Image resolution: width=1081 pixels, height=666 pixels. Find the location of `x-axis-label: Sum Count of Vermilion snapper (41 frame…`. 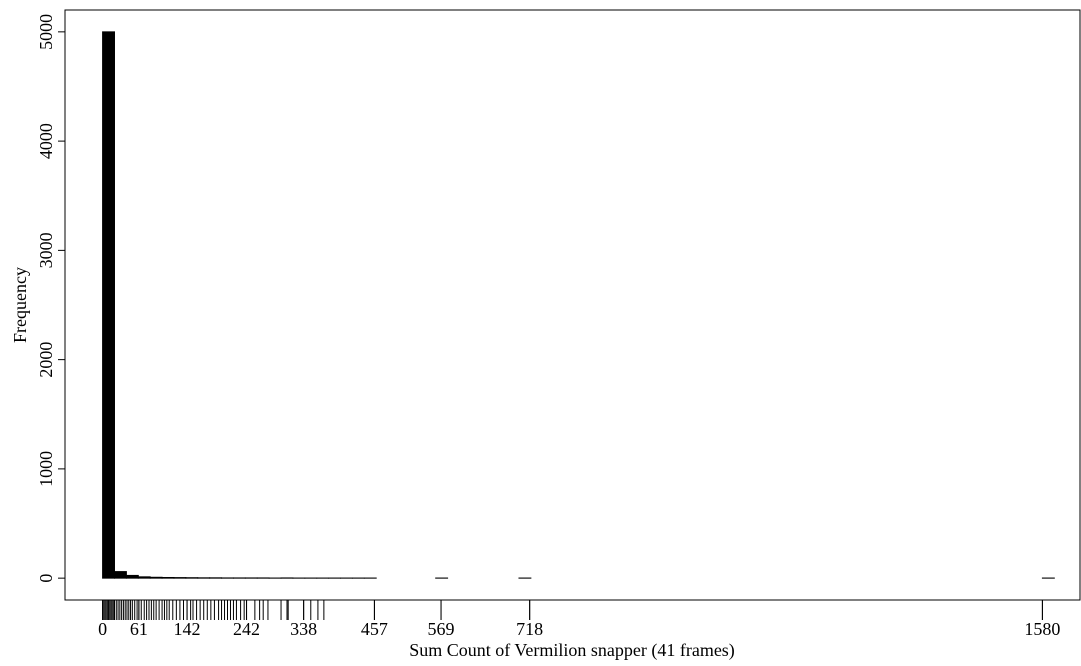

x-axis-label: Sum Count of Vermilion snapper (41 frame… is located at coordinates (572, 650).